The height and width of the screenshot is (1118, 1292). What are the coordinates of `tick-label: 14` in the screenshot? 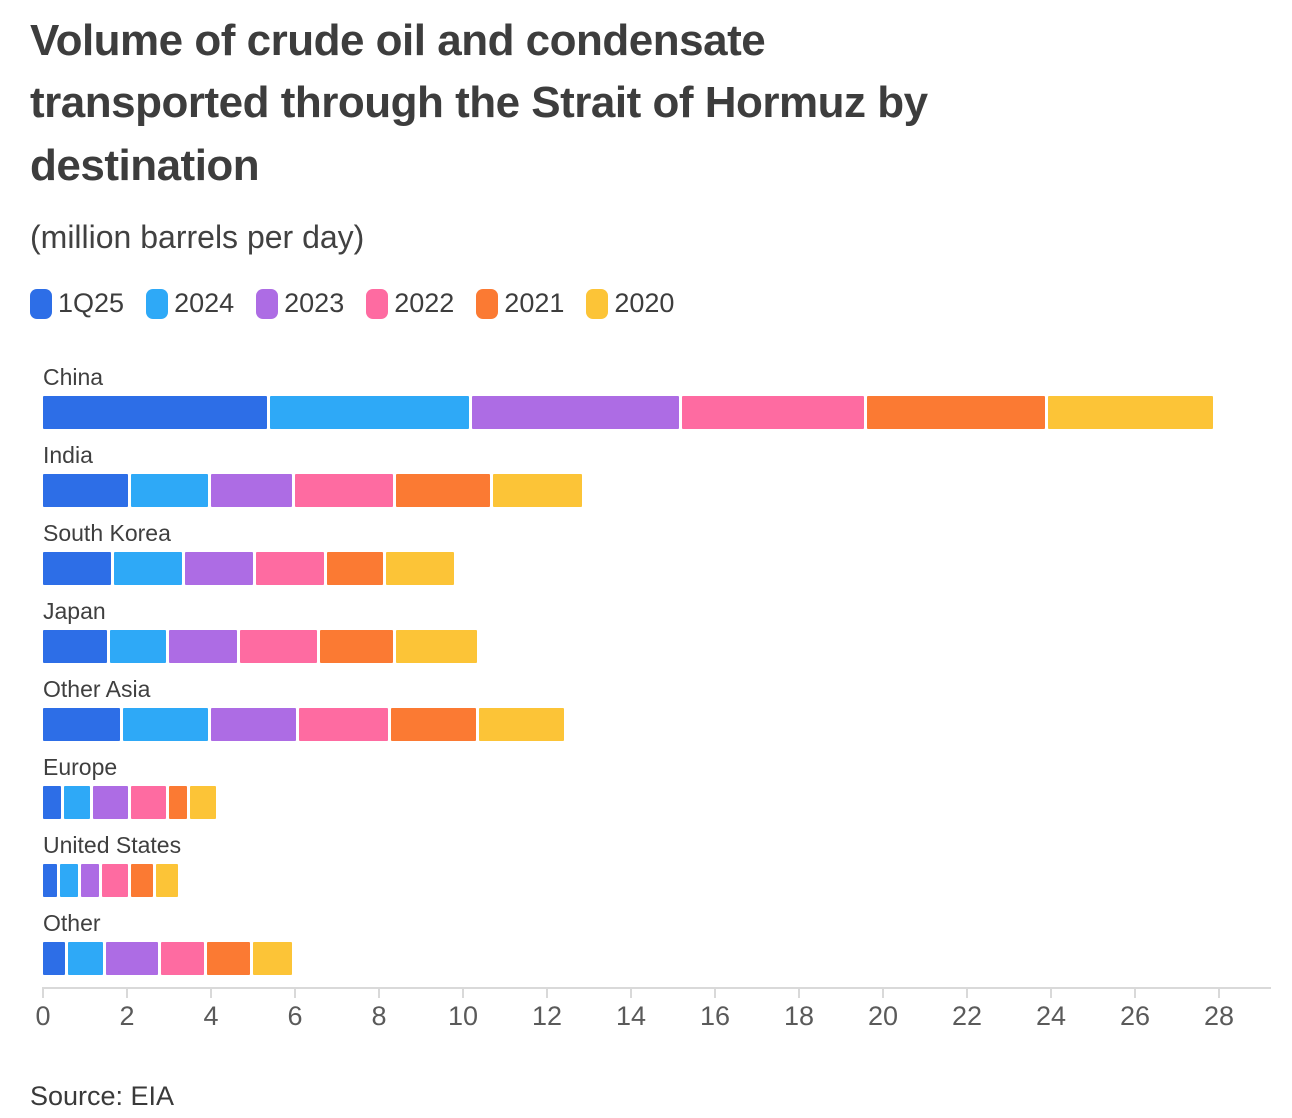 It's located at (631, 1016).